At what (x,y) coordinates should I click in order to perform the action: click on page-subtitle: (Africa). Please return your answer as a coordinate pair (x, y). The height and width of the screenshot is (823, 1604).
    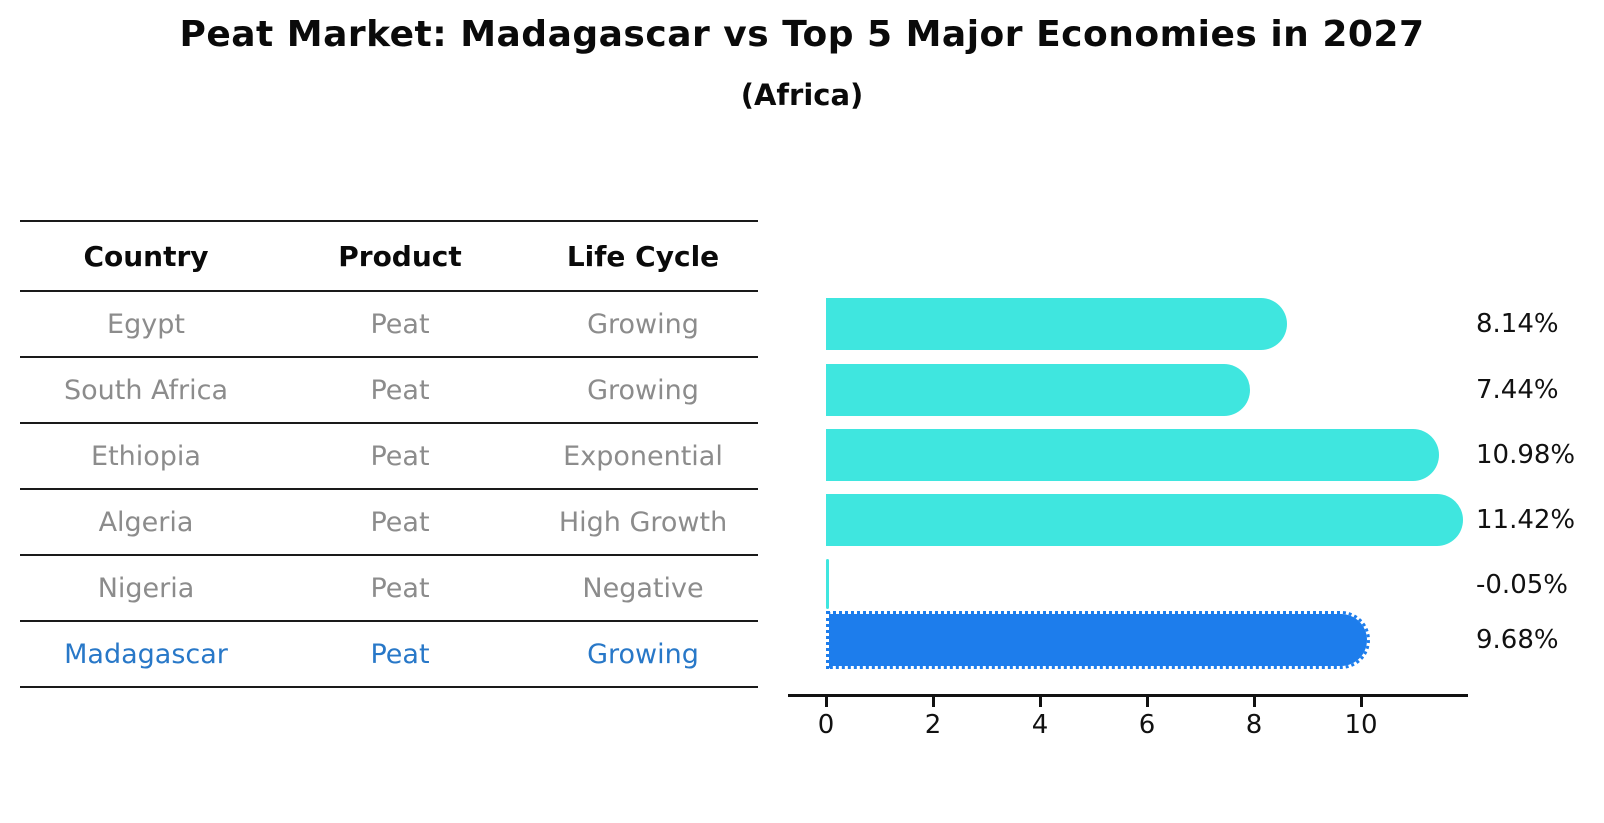
    Looking at the image, I should click on (802, 95).